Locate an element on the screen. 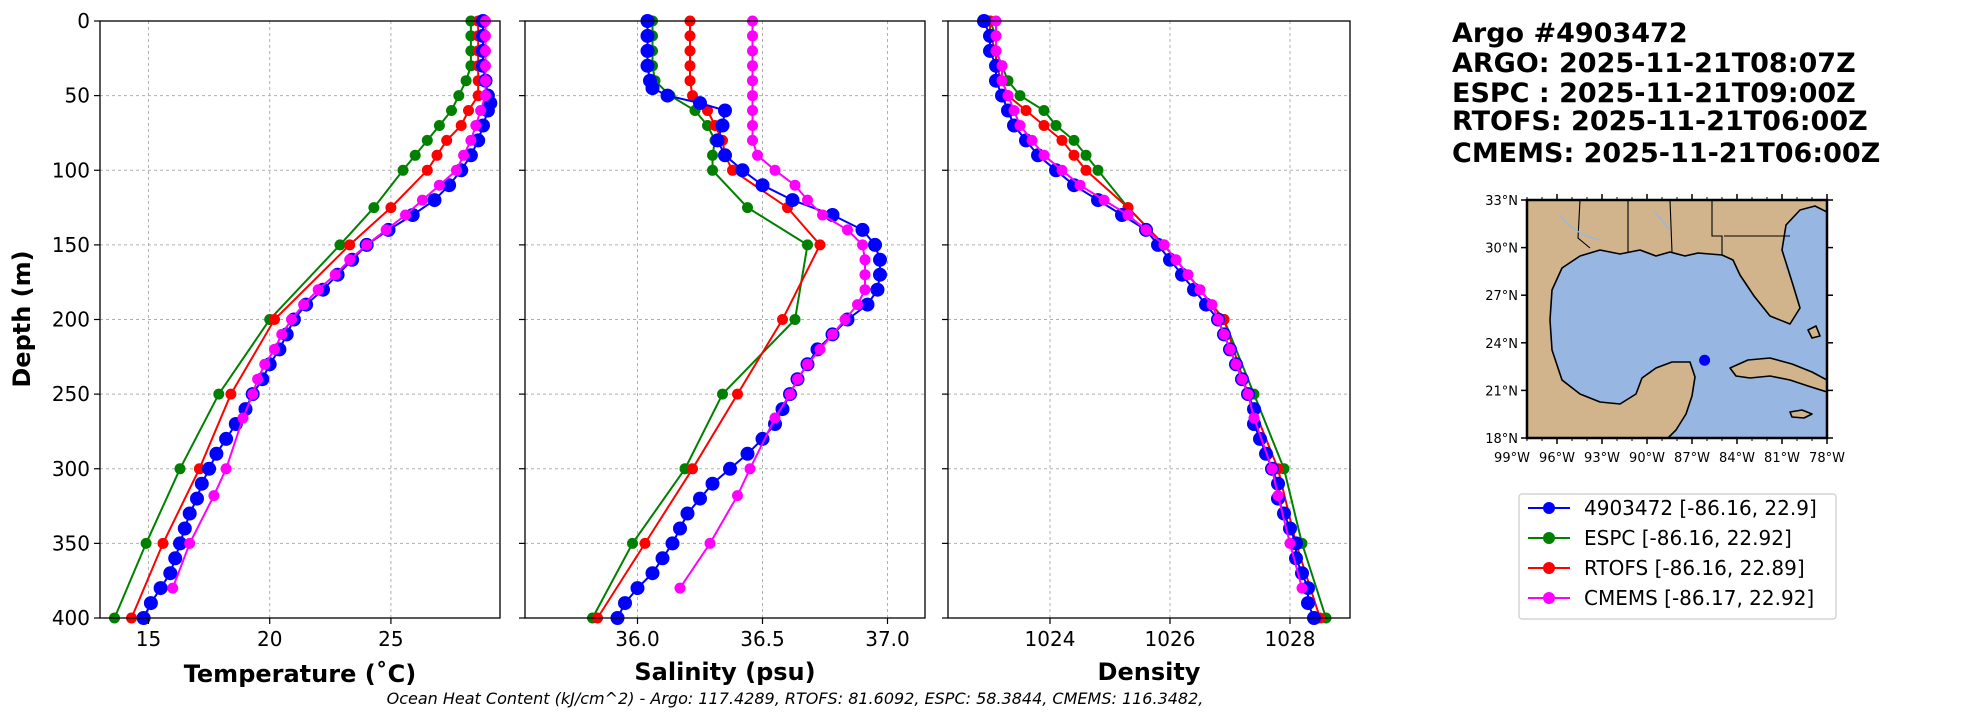 The height and width of the screenshot is (712, 1967). temperature-series-cmems is located at coordinates (329, 304).